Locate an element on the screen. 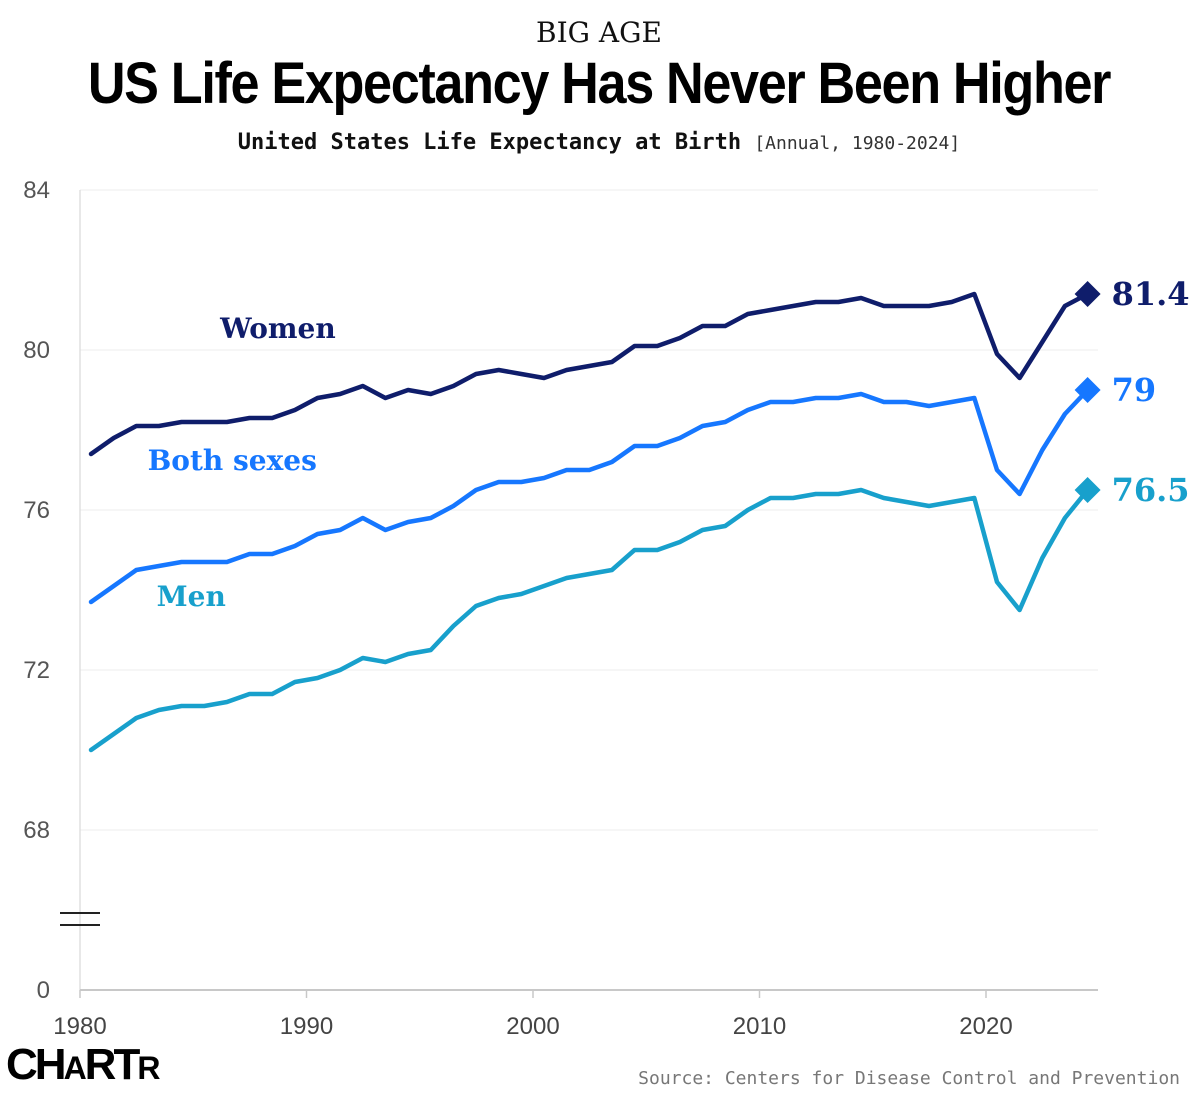 The width and height of the screenshot is (1198, 1102). subtitle-range: [Annual, 1980-2024] is located at coordinates (857, 143).